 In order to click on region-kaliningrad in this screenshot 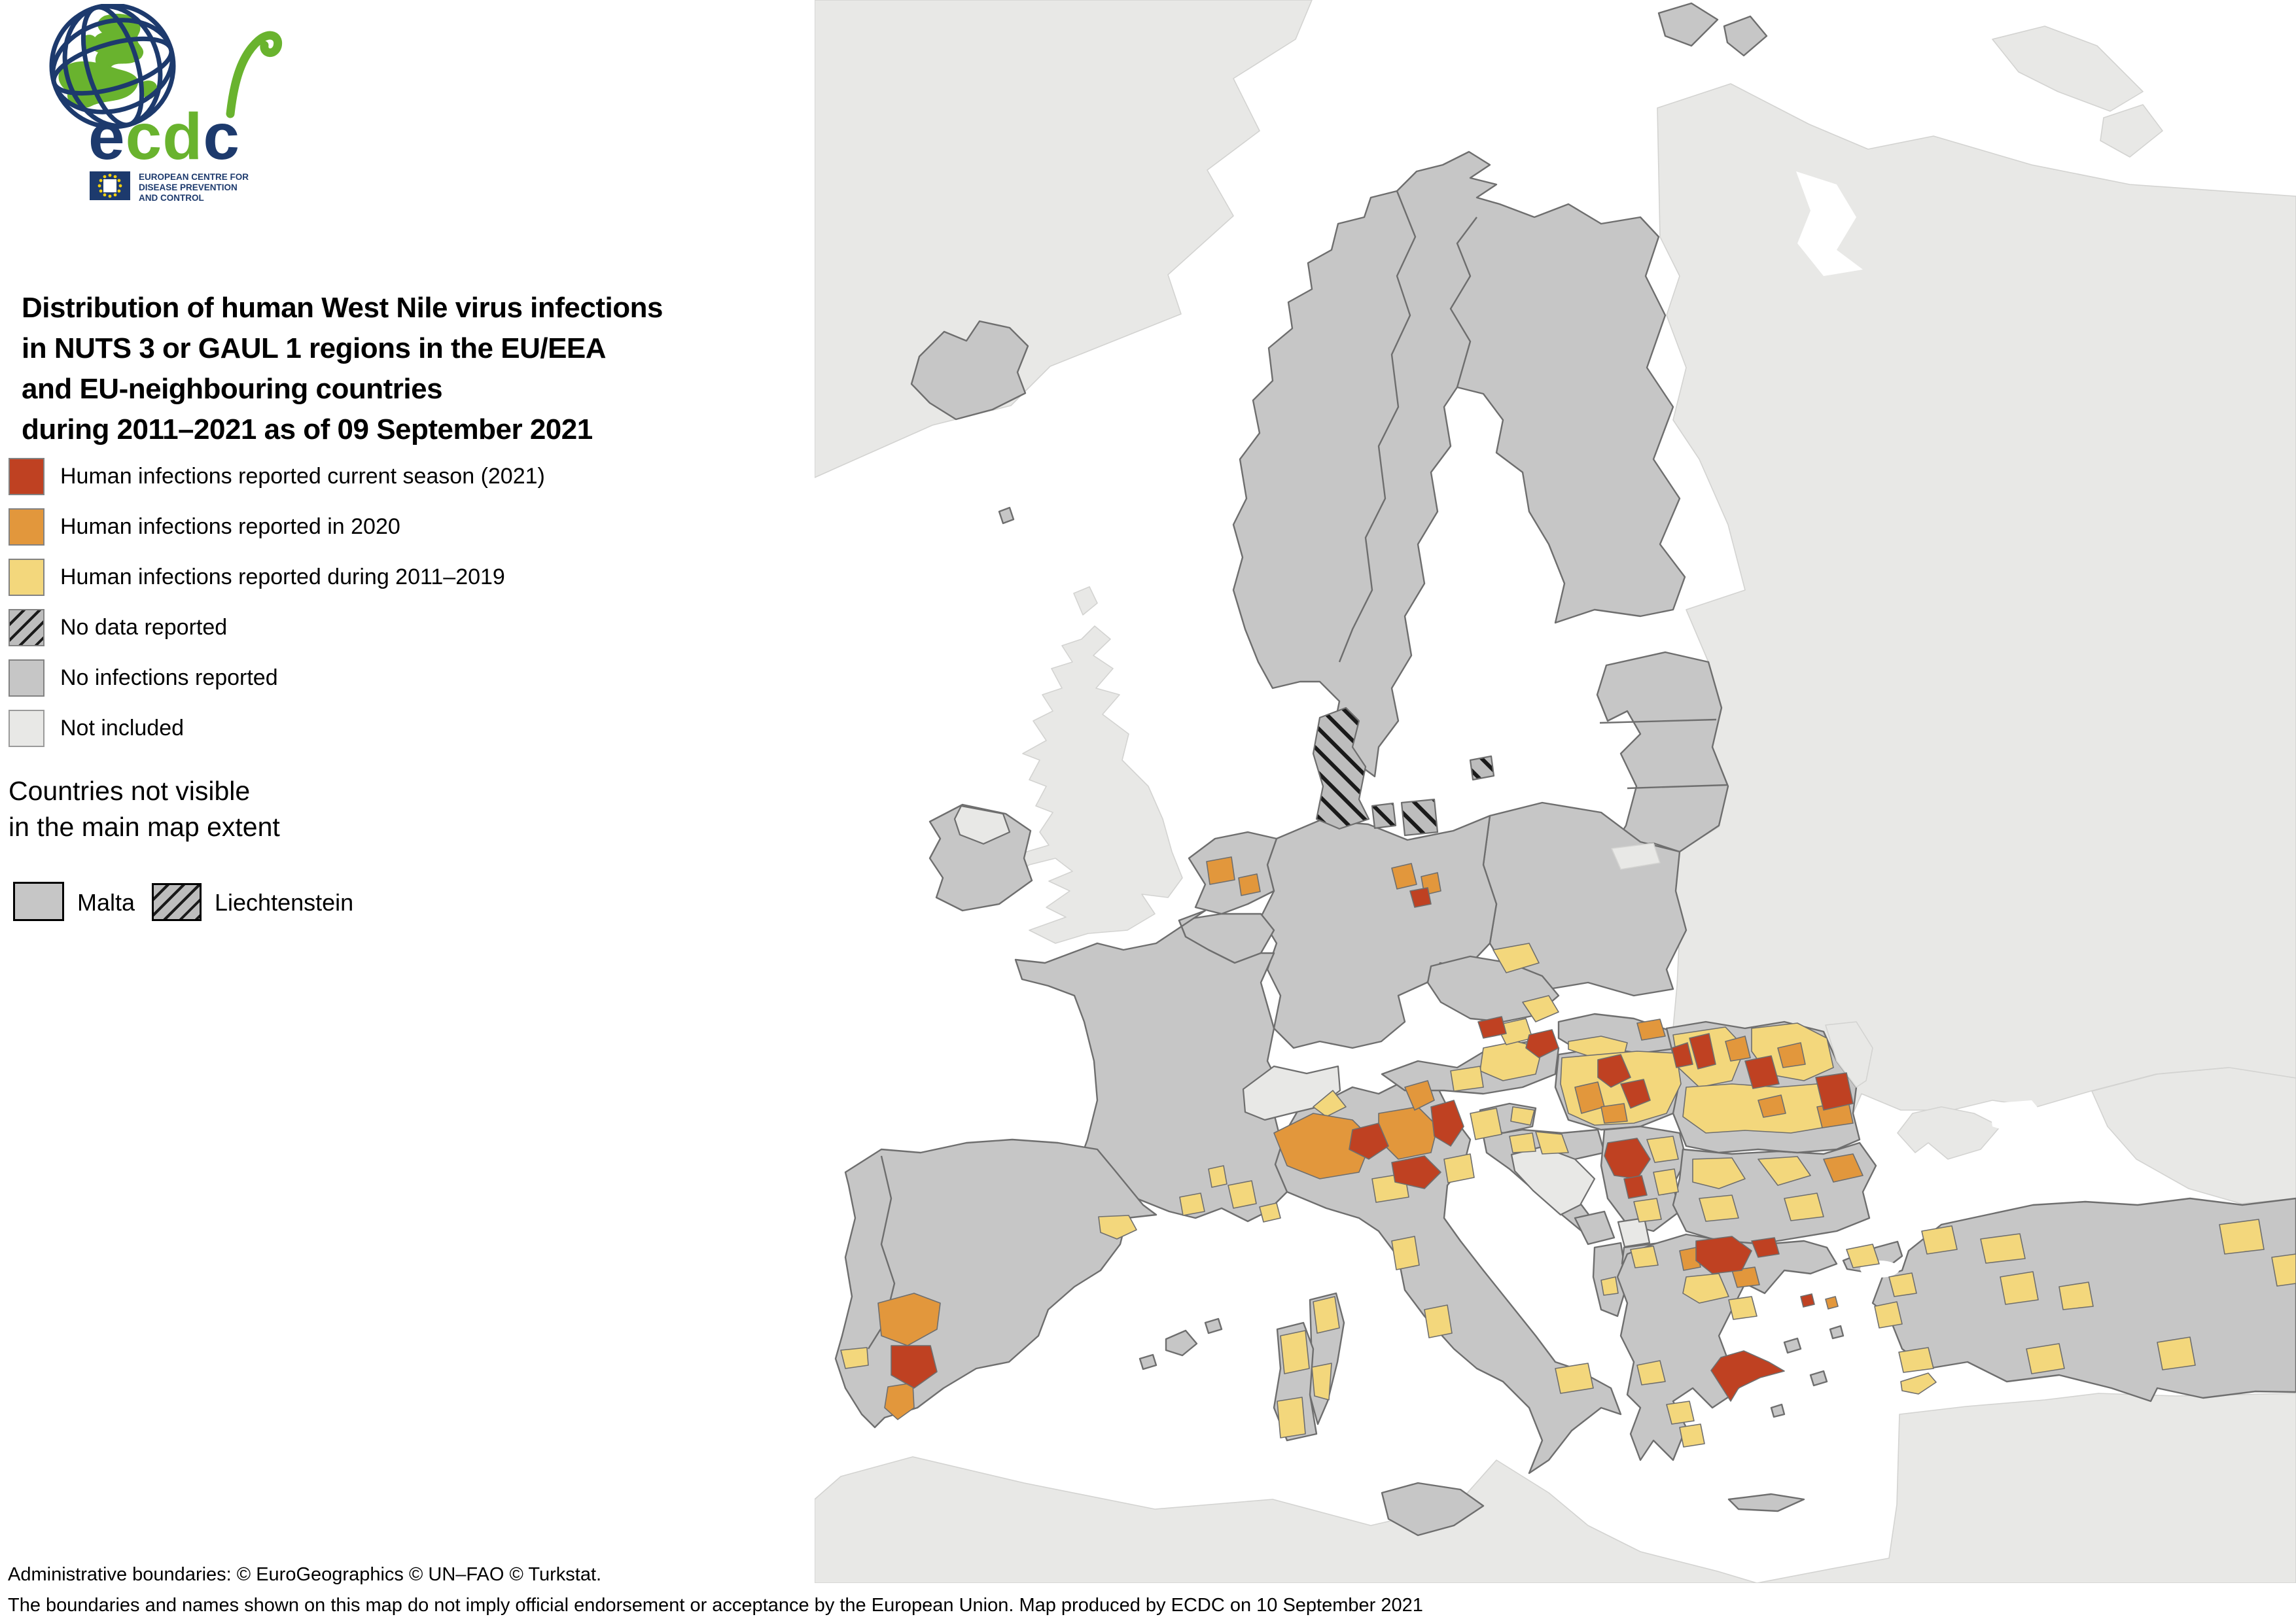, I will do `click(1636, 856)`.